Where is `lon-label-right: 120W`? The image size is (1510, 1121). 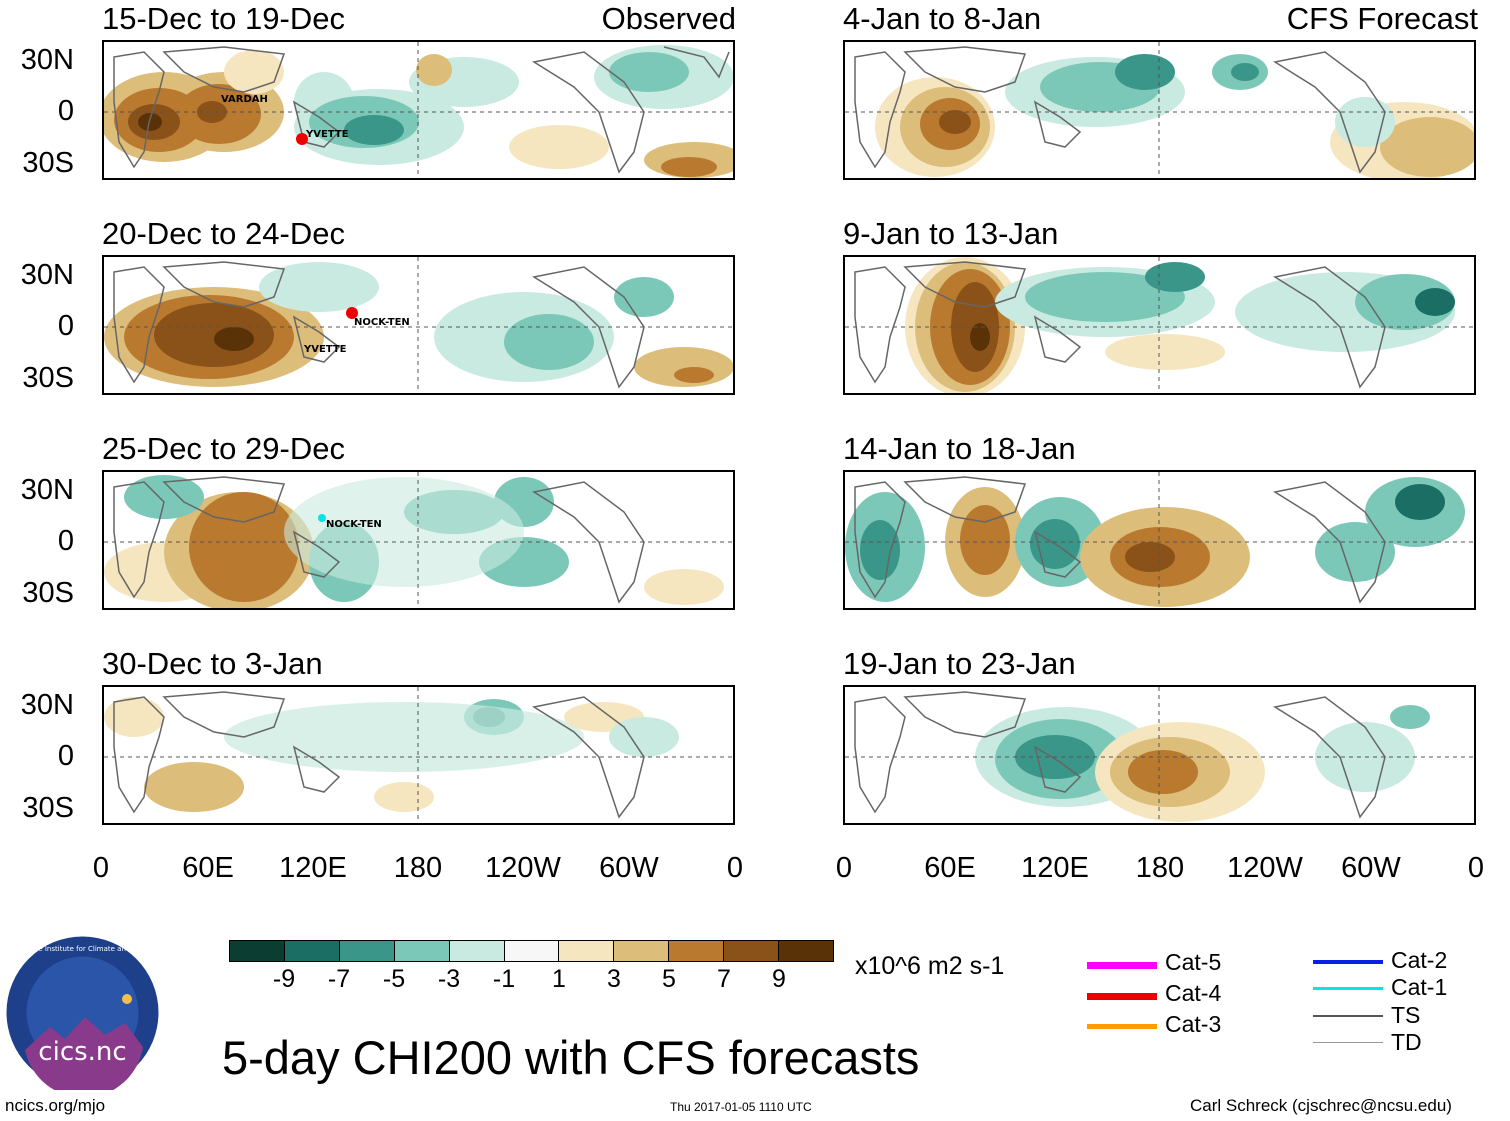
lon-label-right: 120W is located at coordinates (1265, 868).